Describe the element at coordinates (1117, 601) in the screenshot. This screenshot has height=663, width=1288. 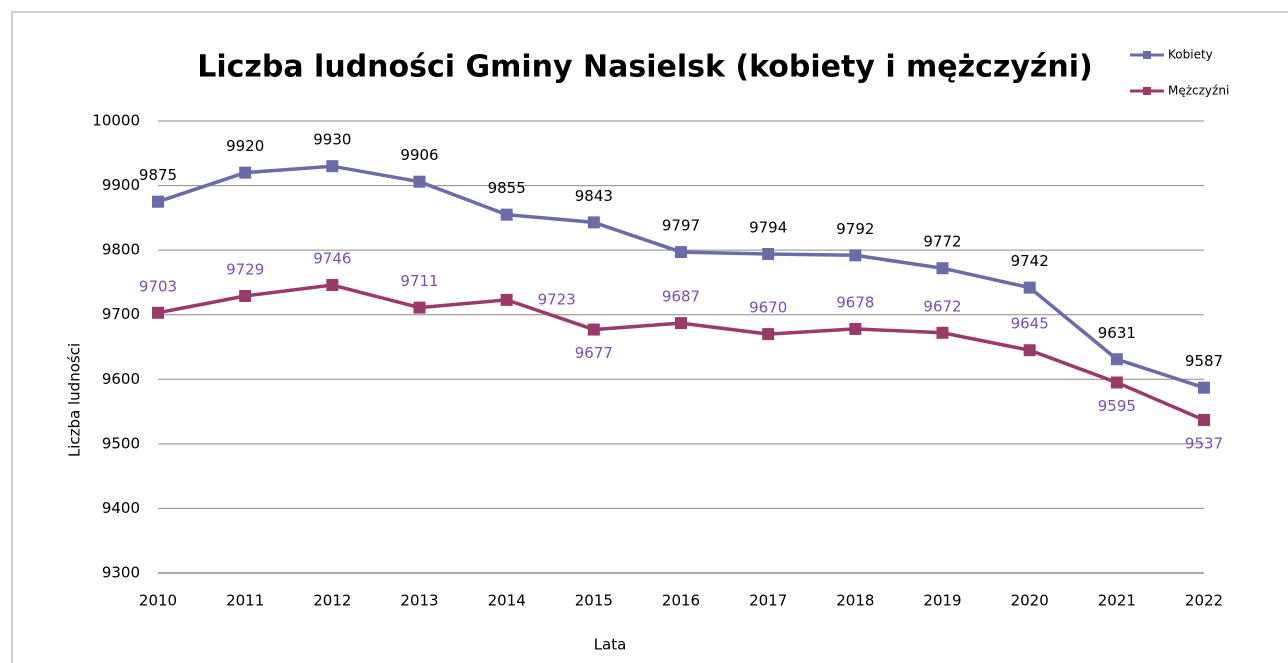
I see `x-tick-label: 2021` at that location.